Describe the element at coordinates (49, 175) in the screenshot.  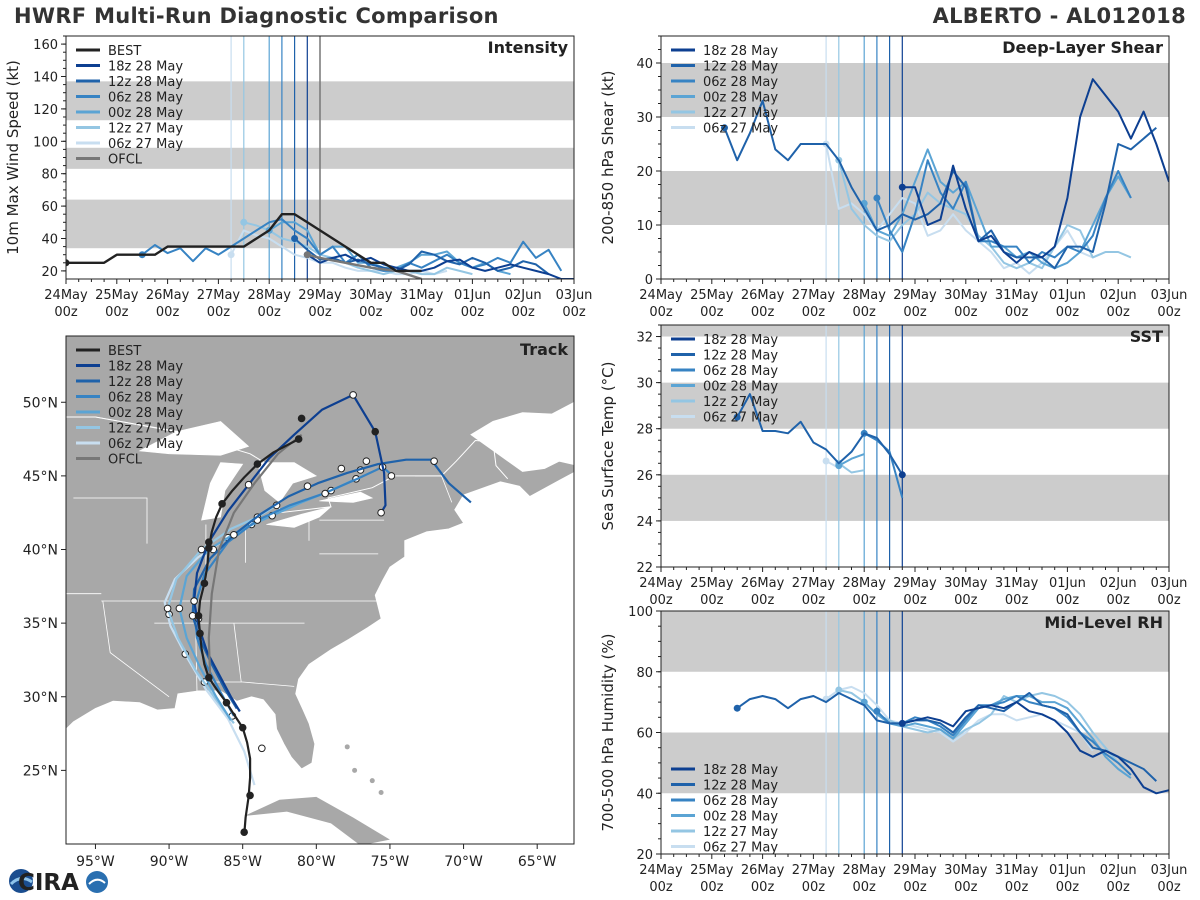
I see `y-tick-label: 80` at that location.